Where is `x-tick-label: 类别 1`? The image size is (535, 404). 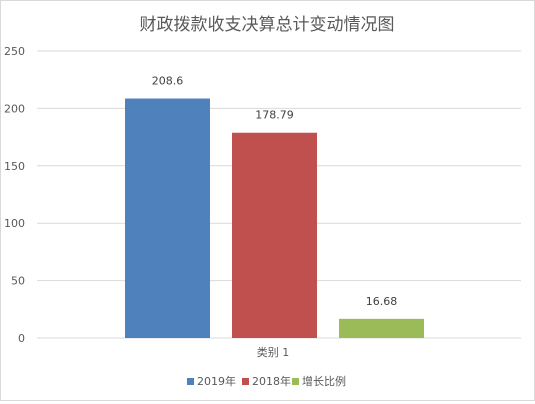
x-tick-label: 类别 1 is located at coordinates (273, 352).